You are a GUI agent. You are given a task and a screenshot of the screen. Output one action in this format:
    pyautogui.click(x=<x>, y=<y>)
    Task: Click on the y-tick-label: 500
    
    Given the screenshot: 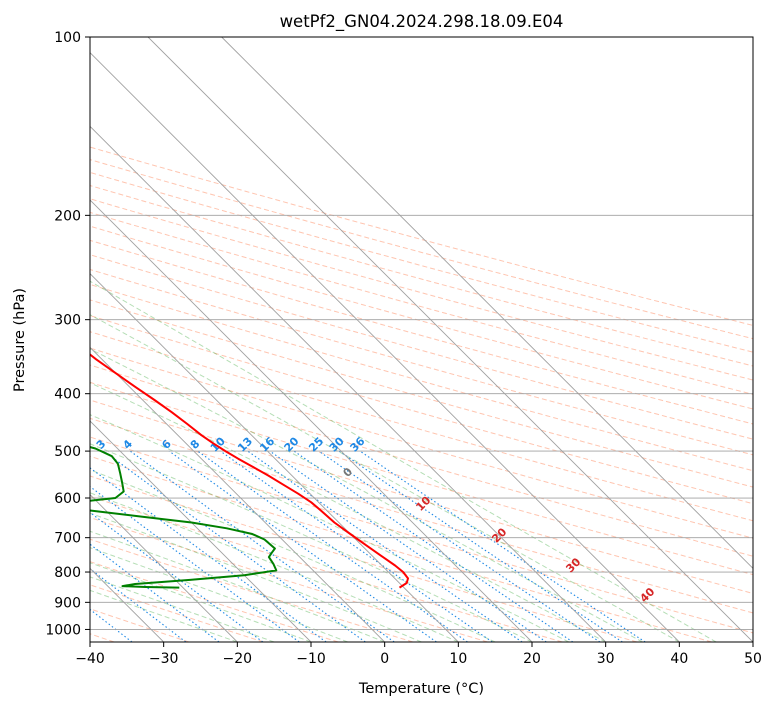 What is the action you would take?
    pyautogui.click(x=67, y=452)
    